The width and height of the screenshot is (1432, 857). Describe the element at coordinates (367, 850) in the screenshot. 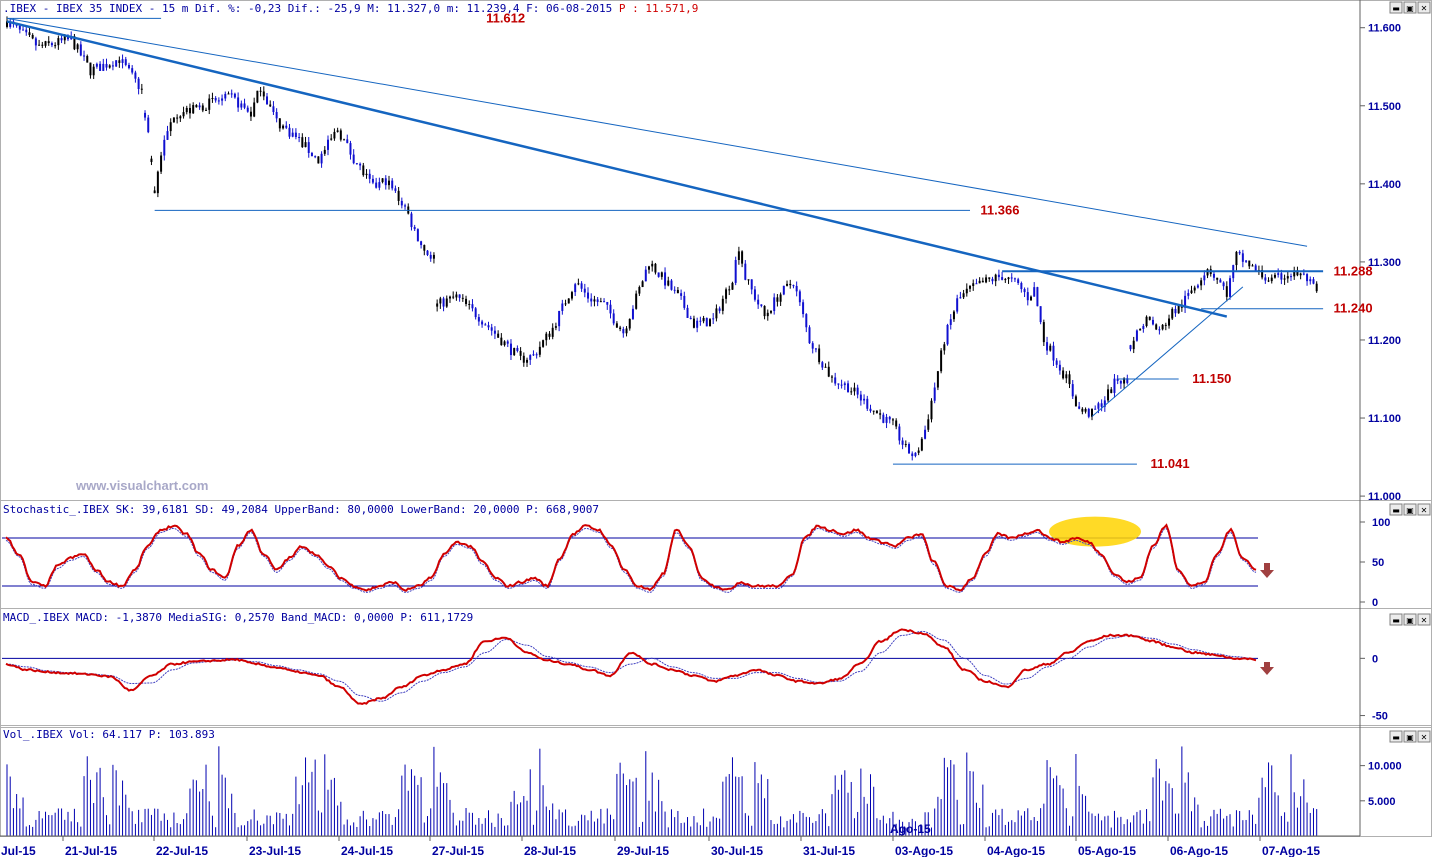

I see `date-label: 24-Jul-15` at that location.